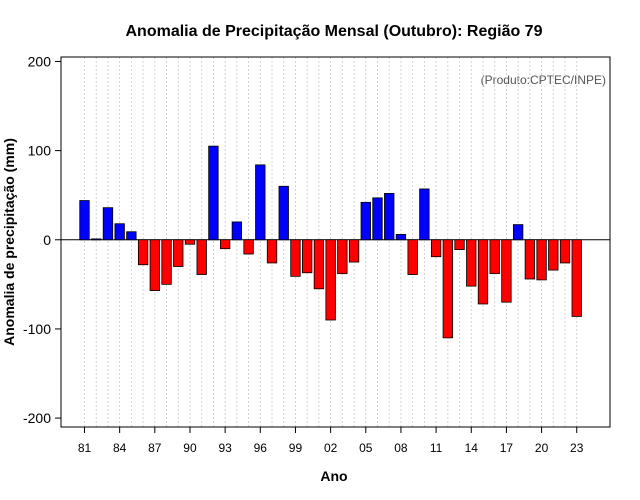 This screenshot has width=640, height=500. What do you see at coordinates (120, 448) in the screenshot?
I see `x-tick-label: 84` at bounding box center [120, 448].